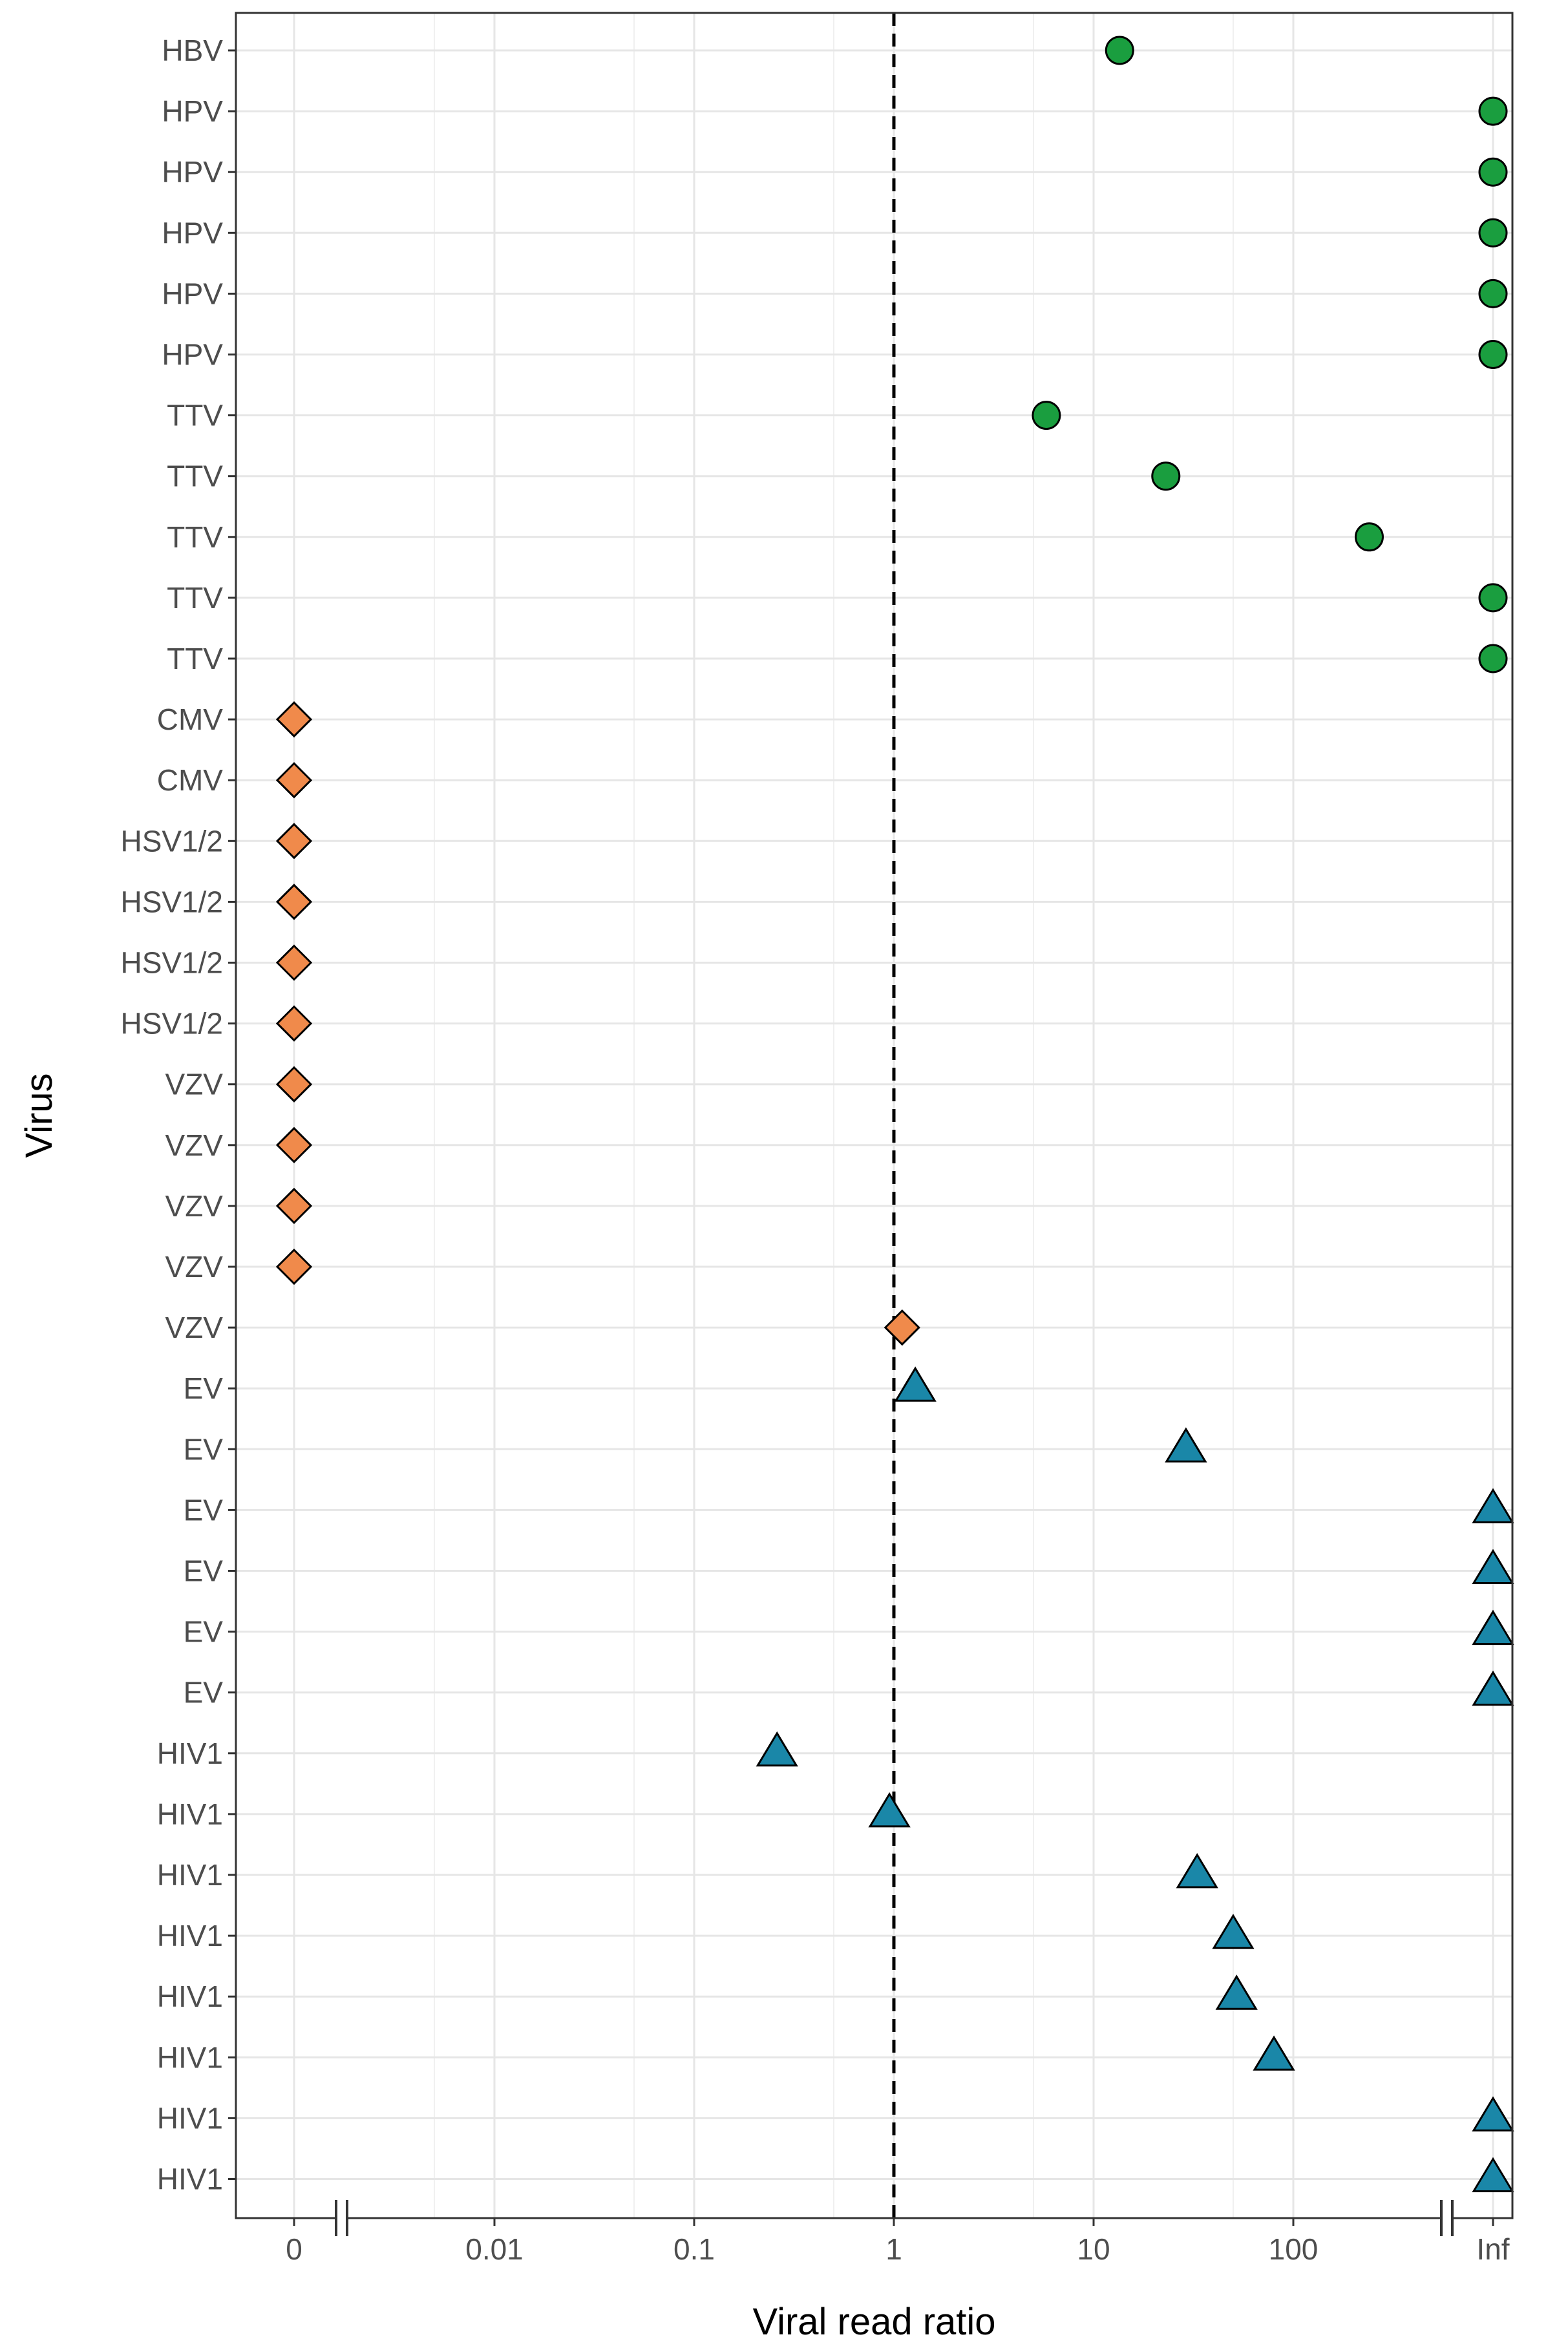 This screenshot has height=2348, width=1568. Describe the element at coordinates (894, 2218) in the screenshot. I see `x-axis-breaks` at that location.